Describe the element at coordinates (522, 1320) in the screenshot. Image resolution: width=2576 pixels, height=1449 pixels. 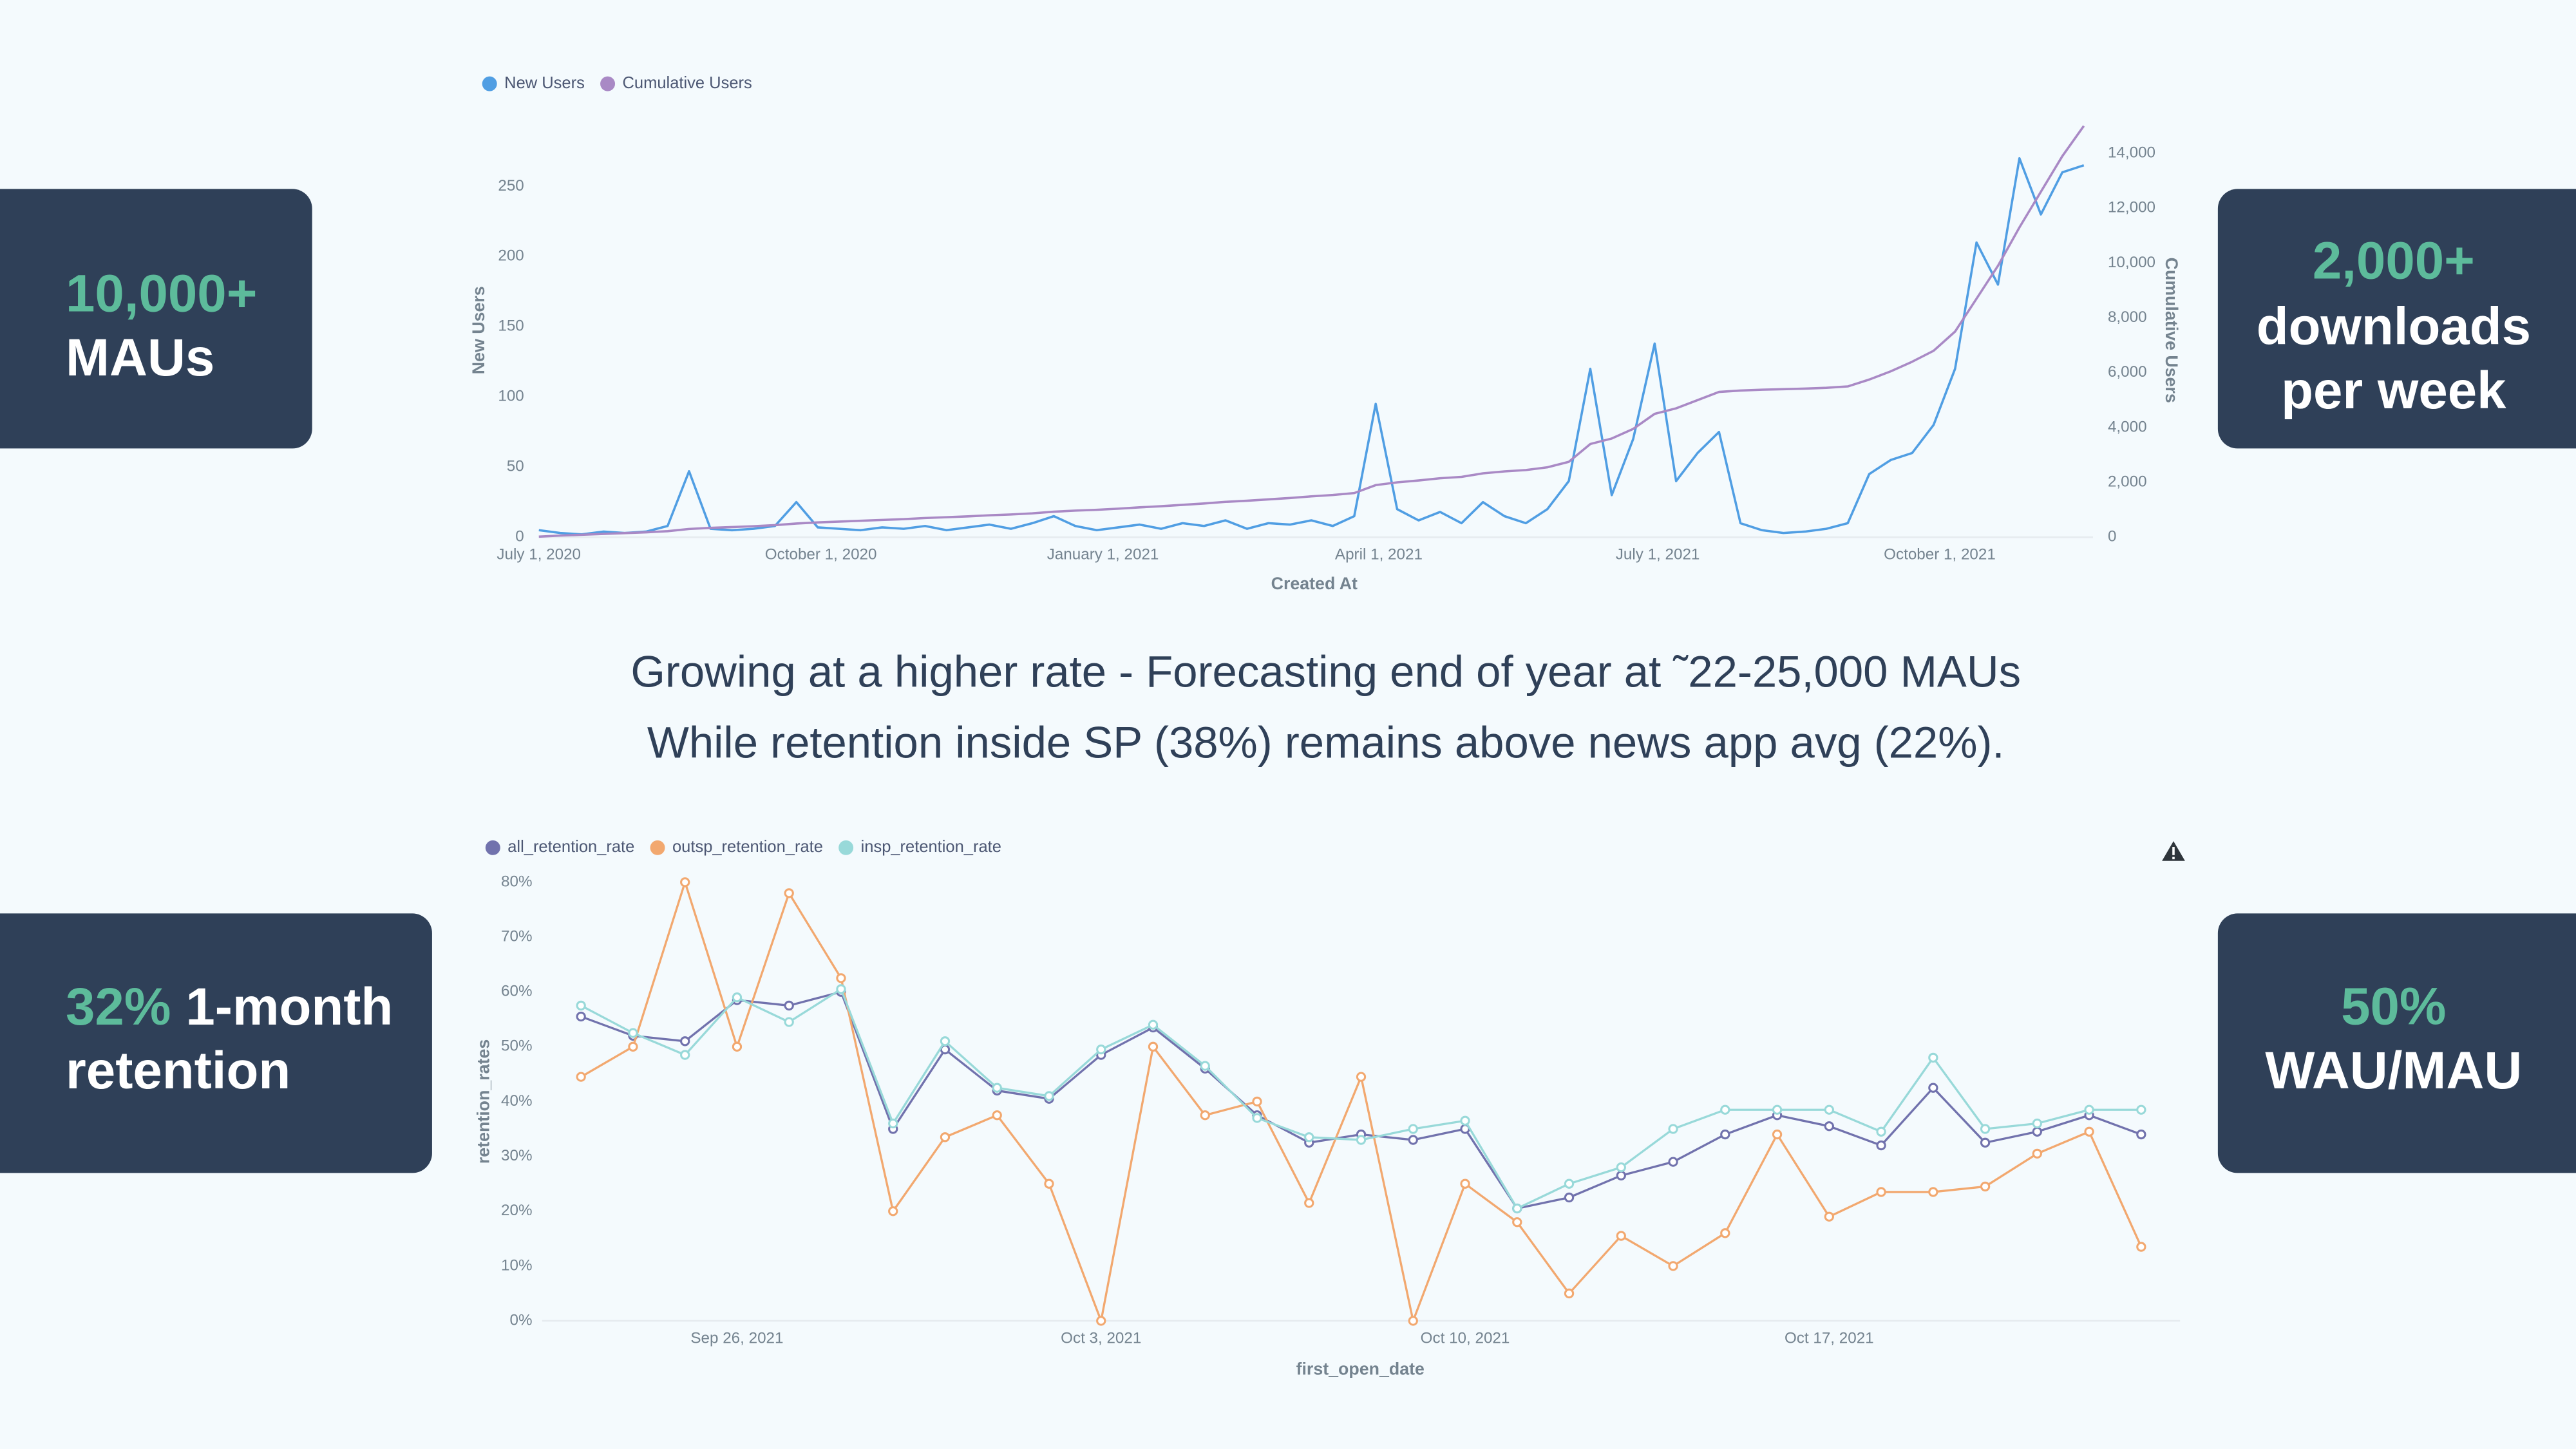
I see `y-tick-label: 0%` at that location.